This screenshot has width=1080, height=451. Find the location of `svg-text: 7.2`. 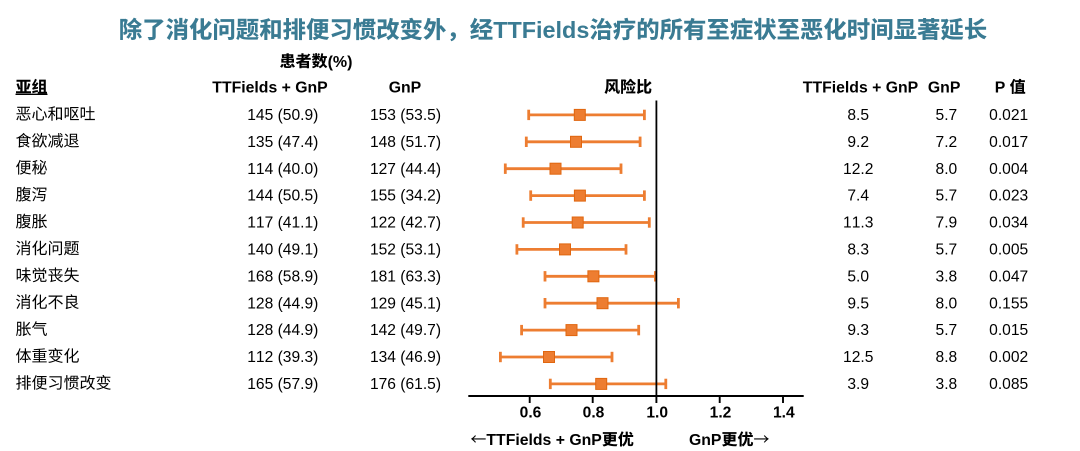

svg-text: 7.2 is located at coordinates (947, 142).